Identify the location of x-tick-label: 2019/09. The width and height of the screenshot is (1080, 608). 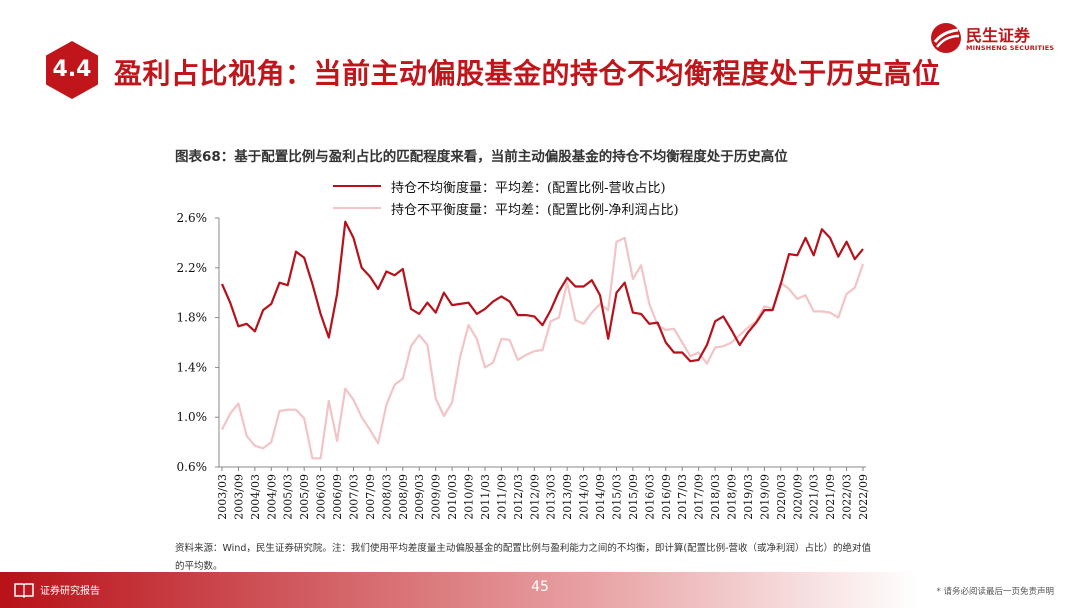
(764, 497).